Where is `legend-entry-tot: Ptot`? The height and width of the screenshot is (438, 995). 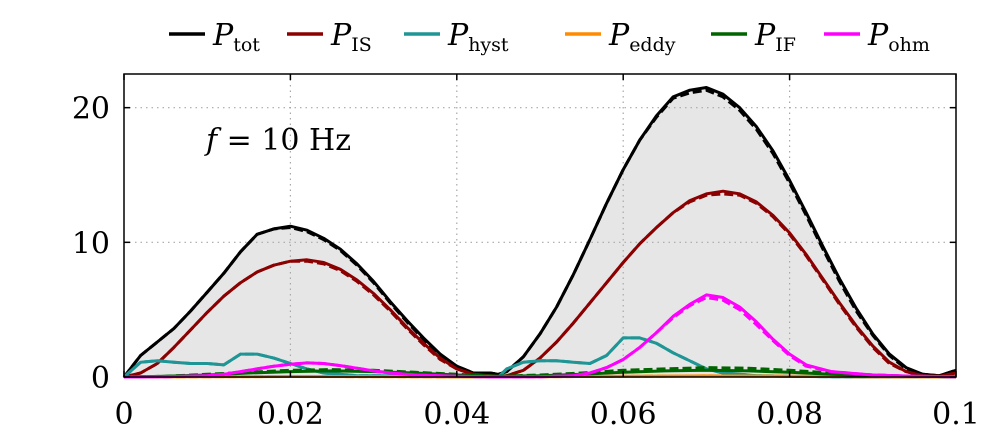
legend-entry-tot: Ptot is located at coordinates (214, 37).